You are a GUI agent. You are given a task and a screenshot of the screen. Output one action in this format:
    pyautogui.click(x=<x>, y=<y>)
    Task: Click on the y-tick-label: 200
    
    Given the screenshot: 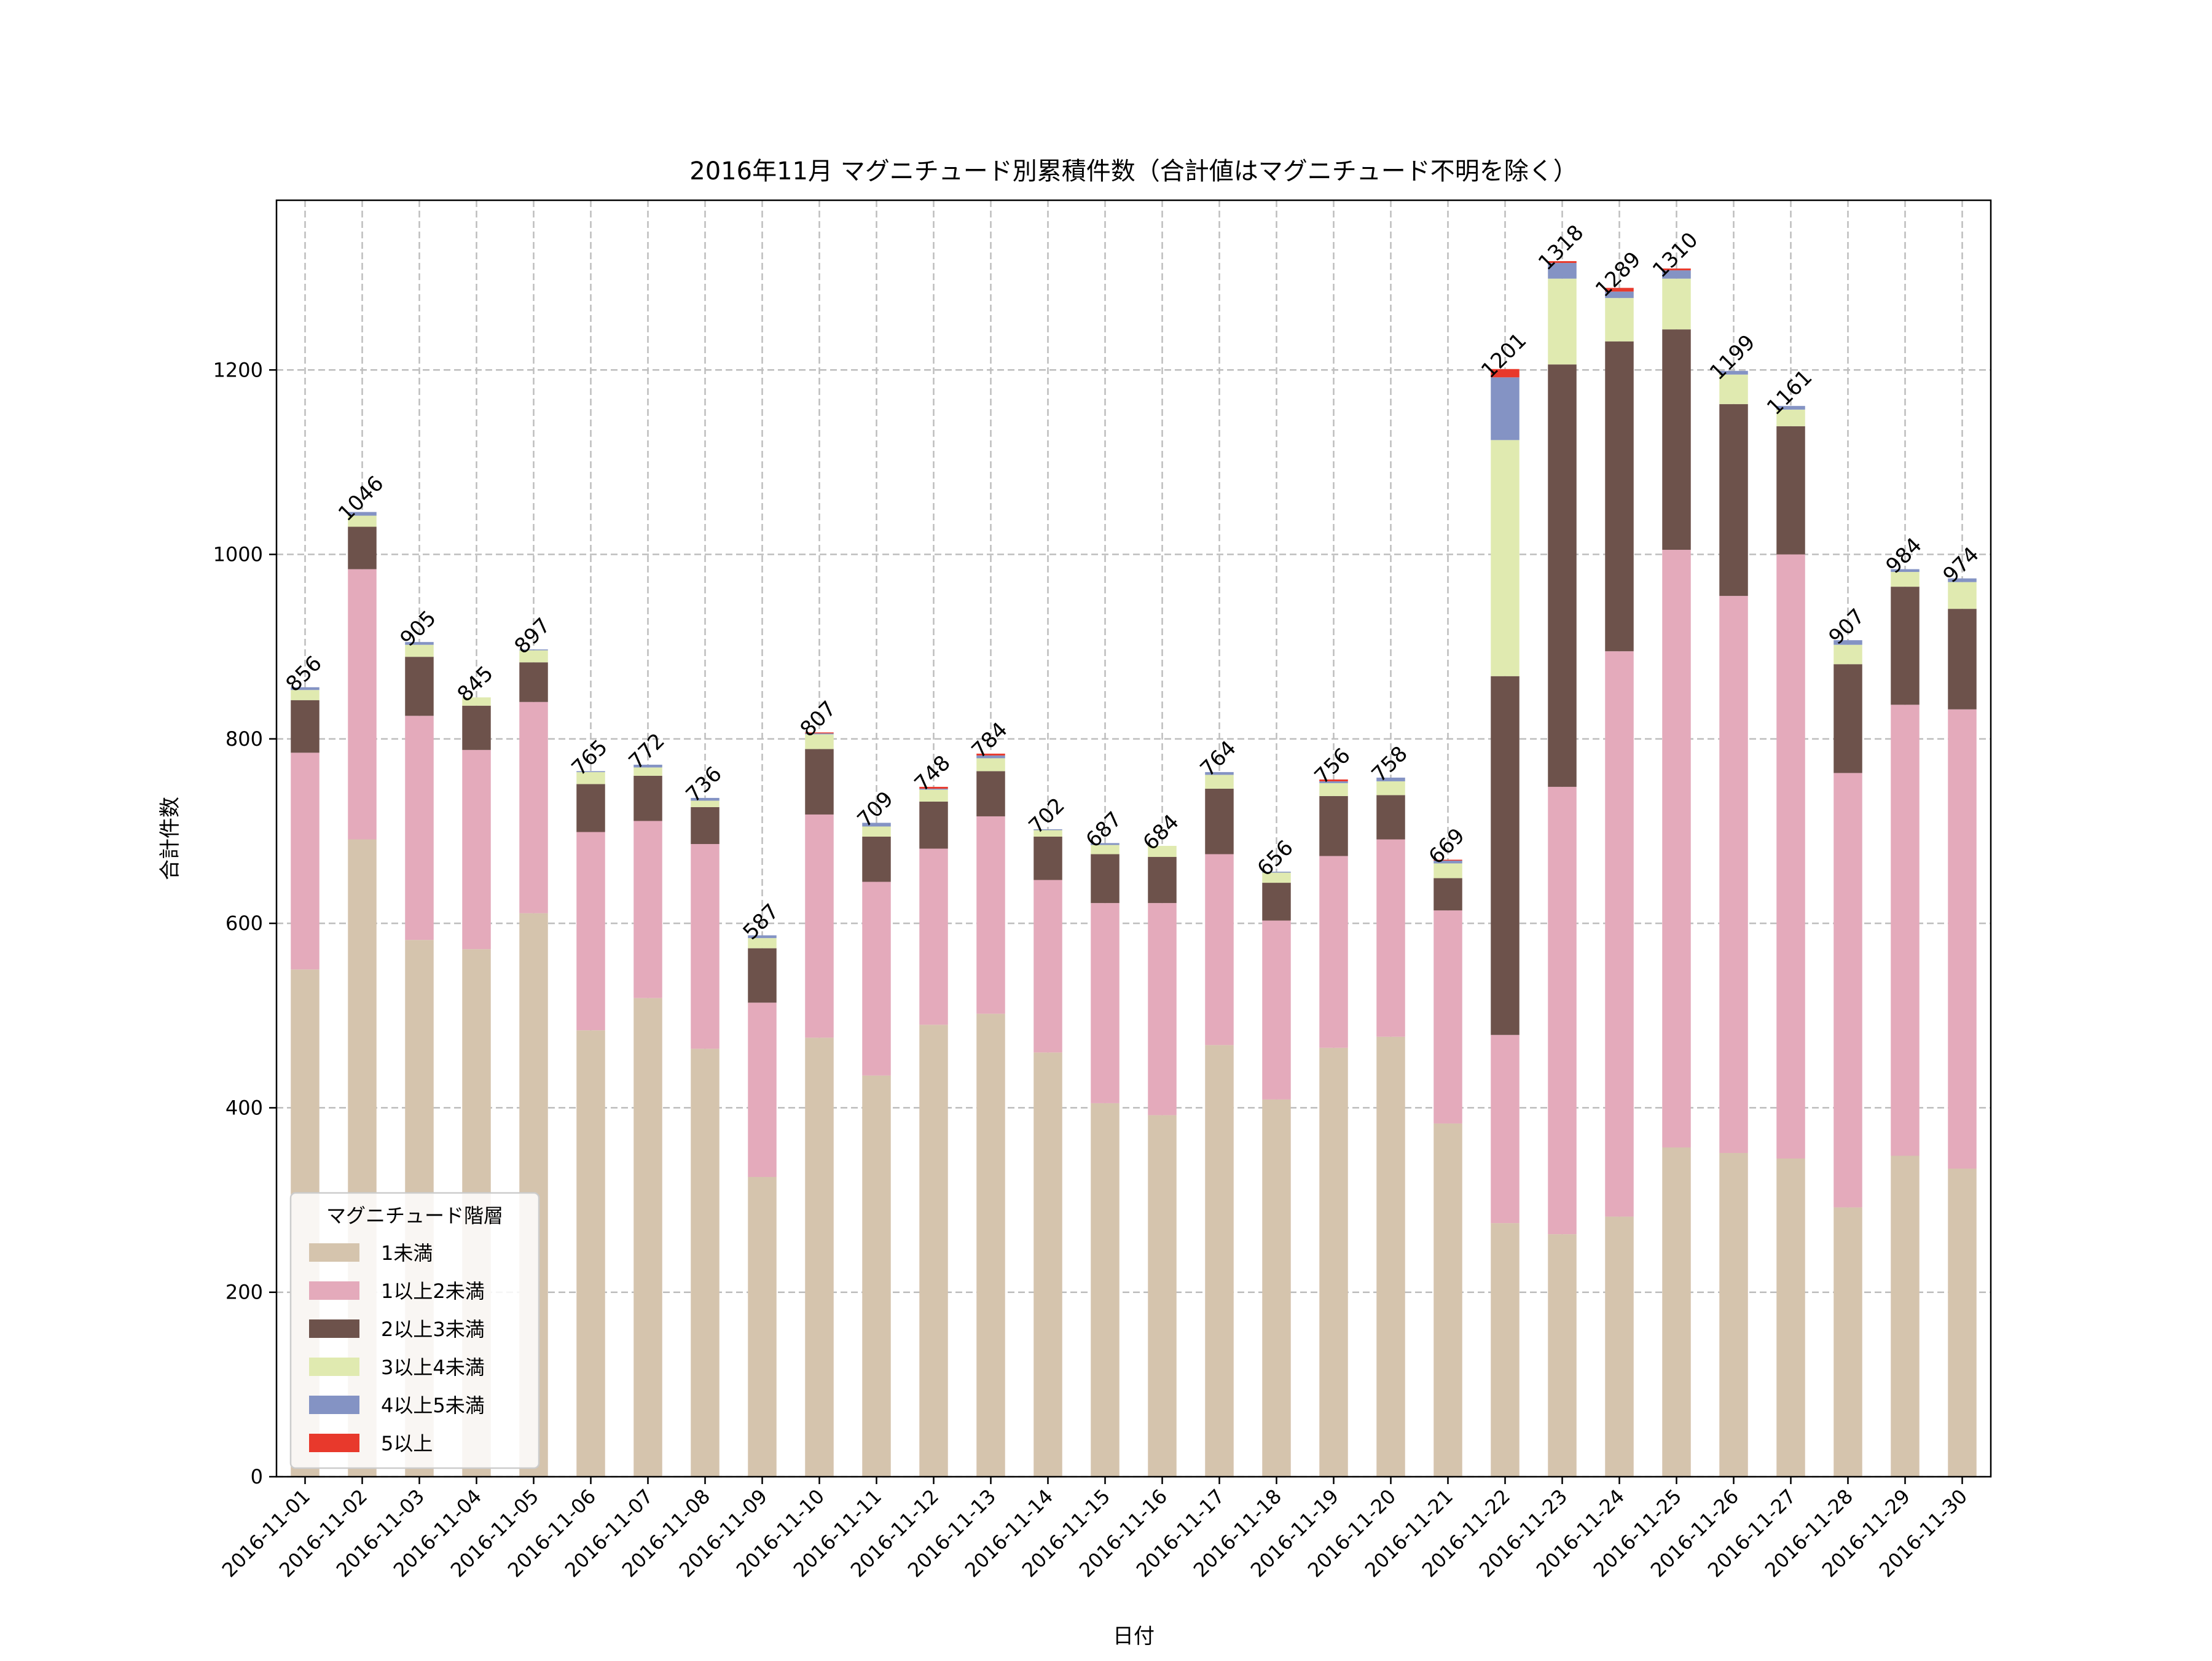 What is the action you would take?
    pyautogui.click(x=244, y=1292)
    